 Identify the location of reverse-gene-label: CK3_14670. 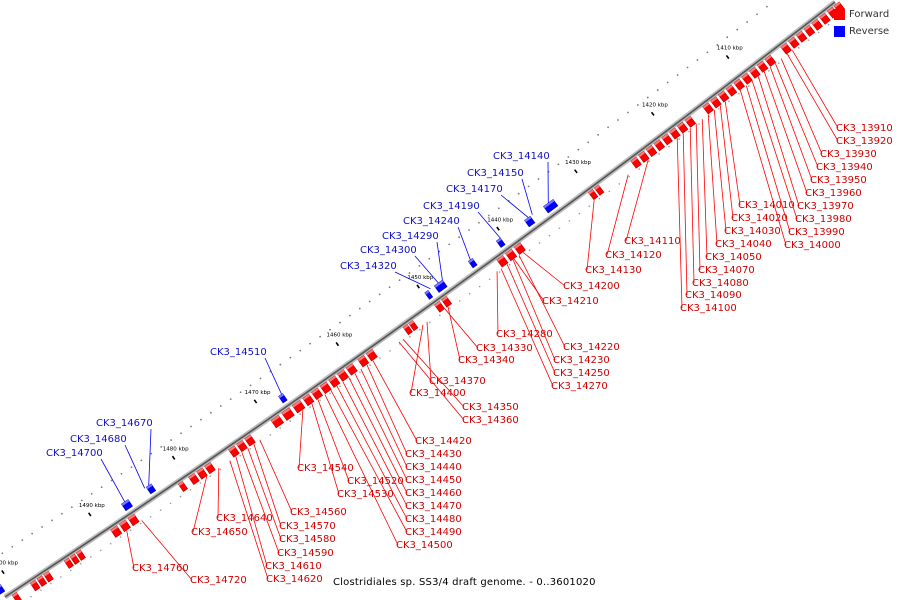
(124, 423).